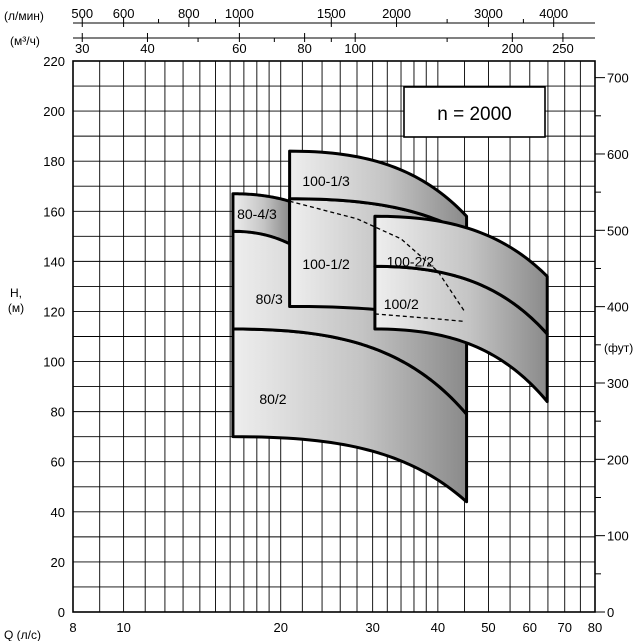 This screenshot has width=639, height=641. Describe the element at coordinates (22, 634) in the screenshot. I see `x-axis-label: Q (л/с)` at that location.